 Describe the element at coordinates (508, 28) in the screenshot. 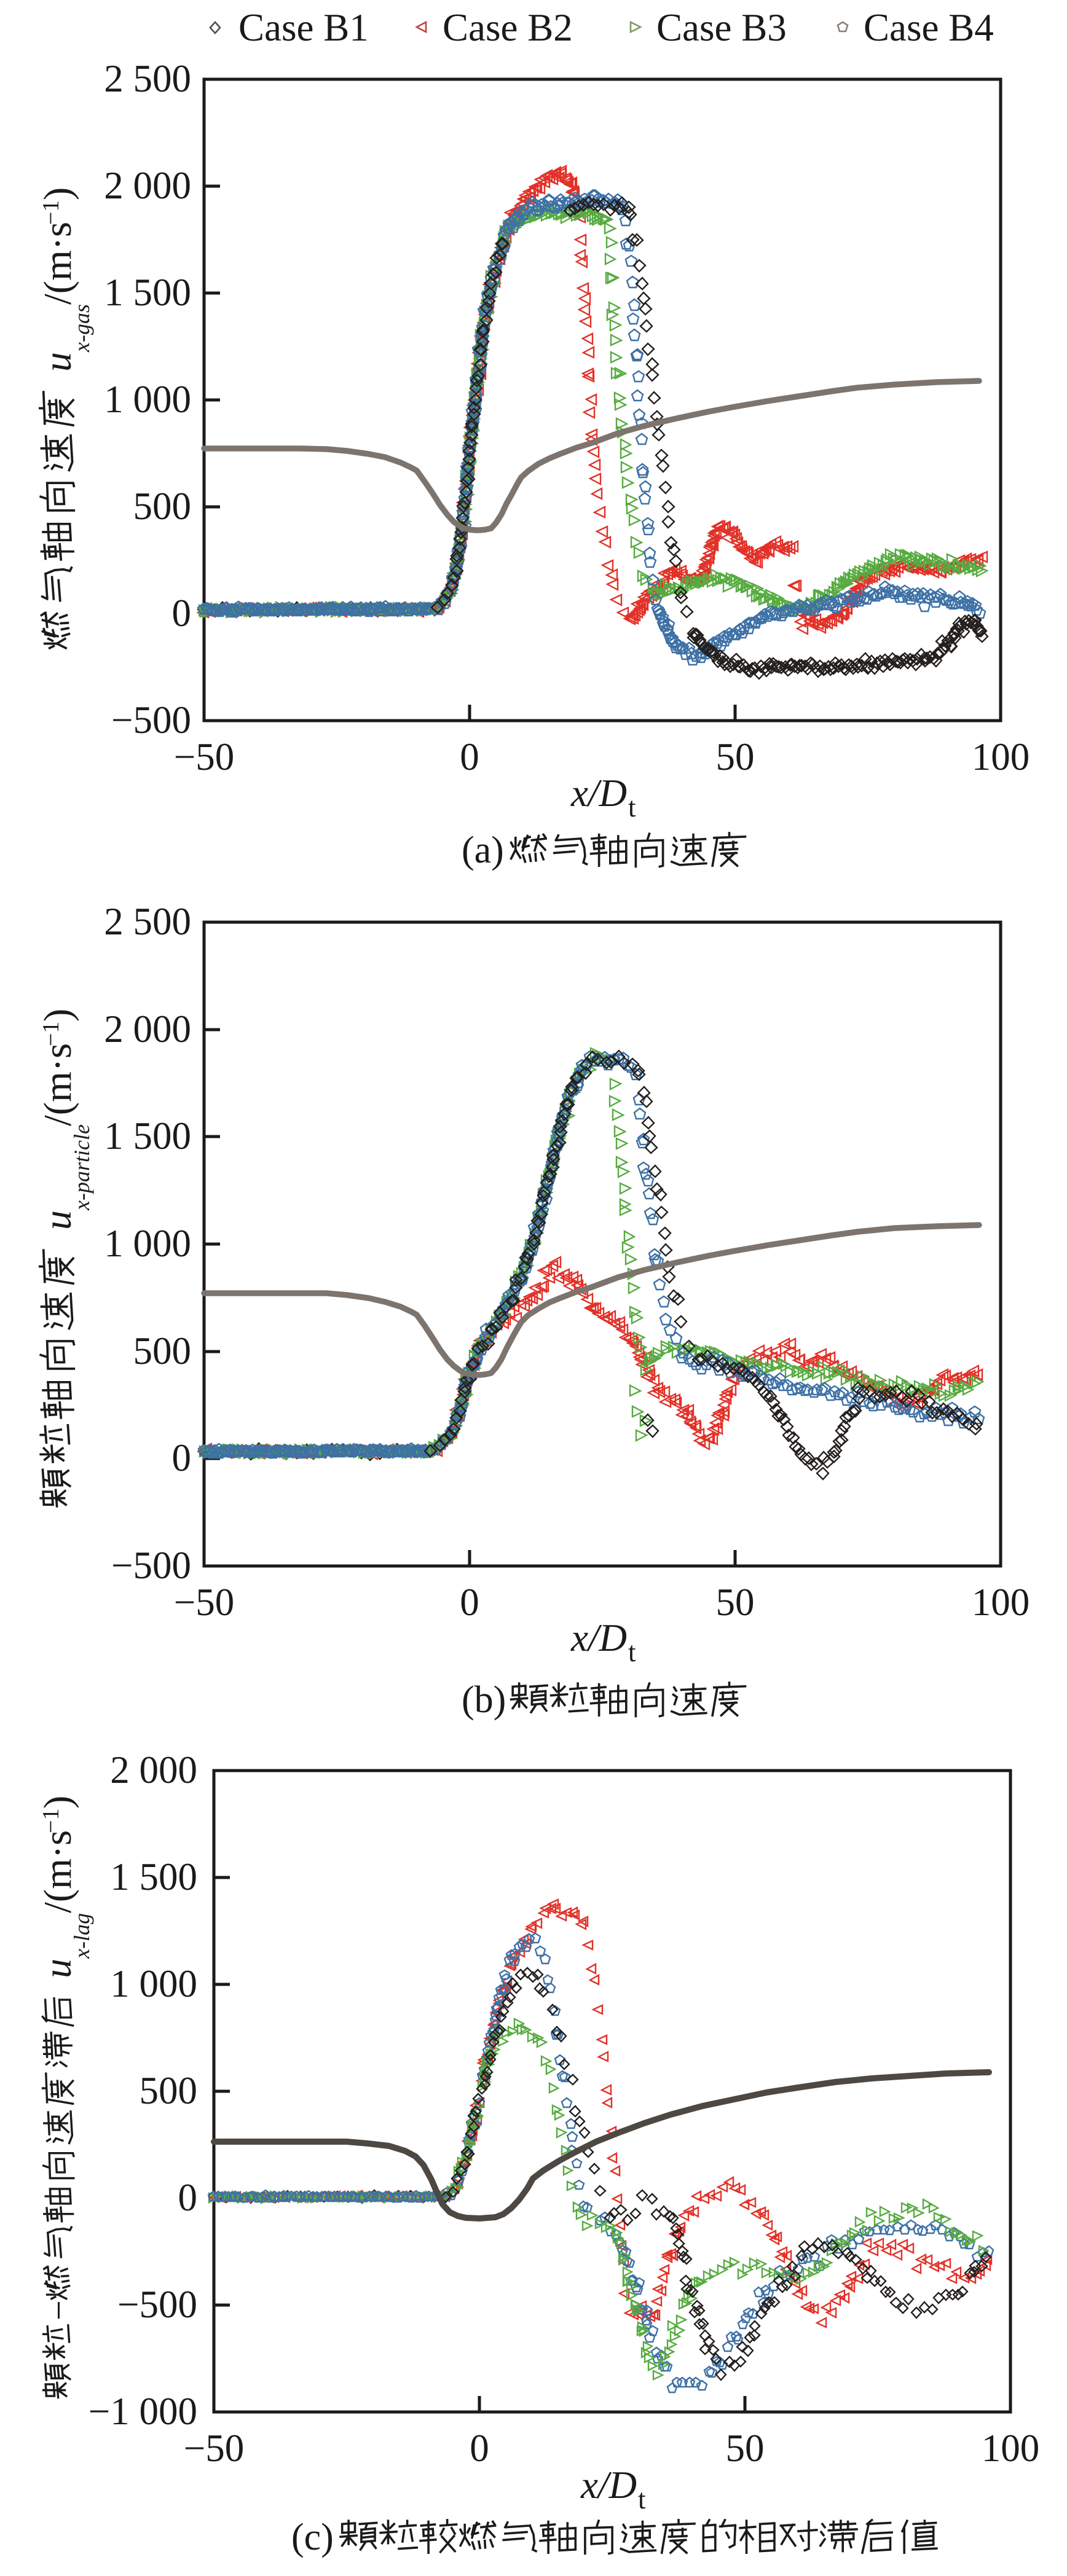

I see `svg-text: Case B2` at that location.